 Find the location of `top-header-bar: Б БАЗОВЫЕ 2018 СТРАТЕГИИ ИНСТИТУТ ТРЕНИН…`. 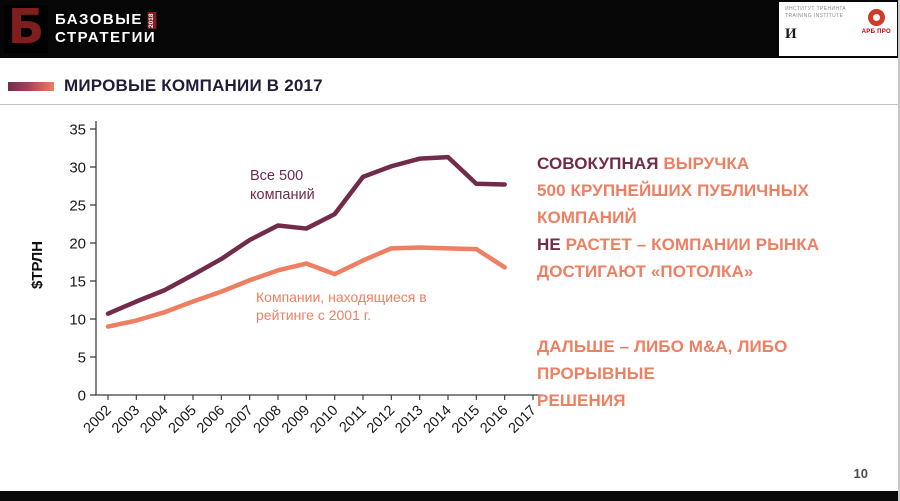

top-header-bar: Б БАЗОВЫЕ 2018 СТРАТЕГИИ ИНСТИТУТ ТРЕНИН… is located at coordinates (449, 29).